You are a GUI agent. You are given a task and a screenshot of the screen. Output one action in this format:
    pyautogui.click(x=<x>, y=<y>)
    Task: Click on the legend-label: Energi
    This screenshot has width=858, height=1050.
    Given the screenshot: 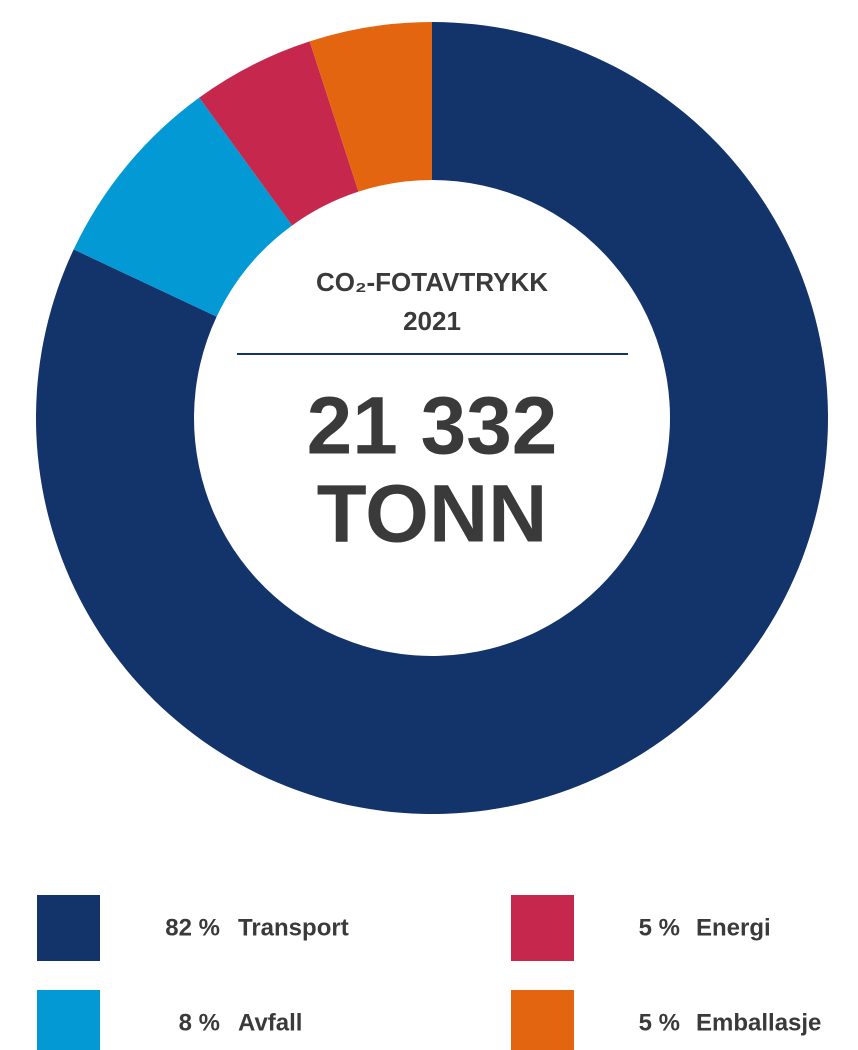 What is the action you would take?
    pyautogui.click(x=733, y=927)
    